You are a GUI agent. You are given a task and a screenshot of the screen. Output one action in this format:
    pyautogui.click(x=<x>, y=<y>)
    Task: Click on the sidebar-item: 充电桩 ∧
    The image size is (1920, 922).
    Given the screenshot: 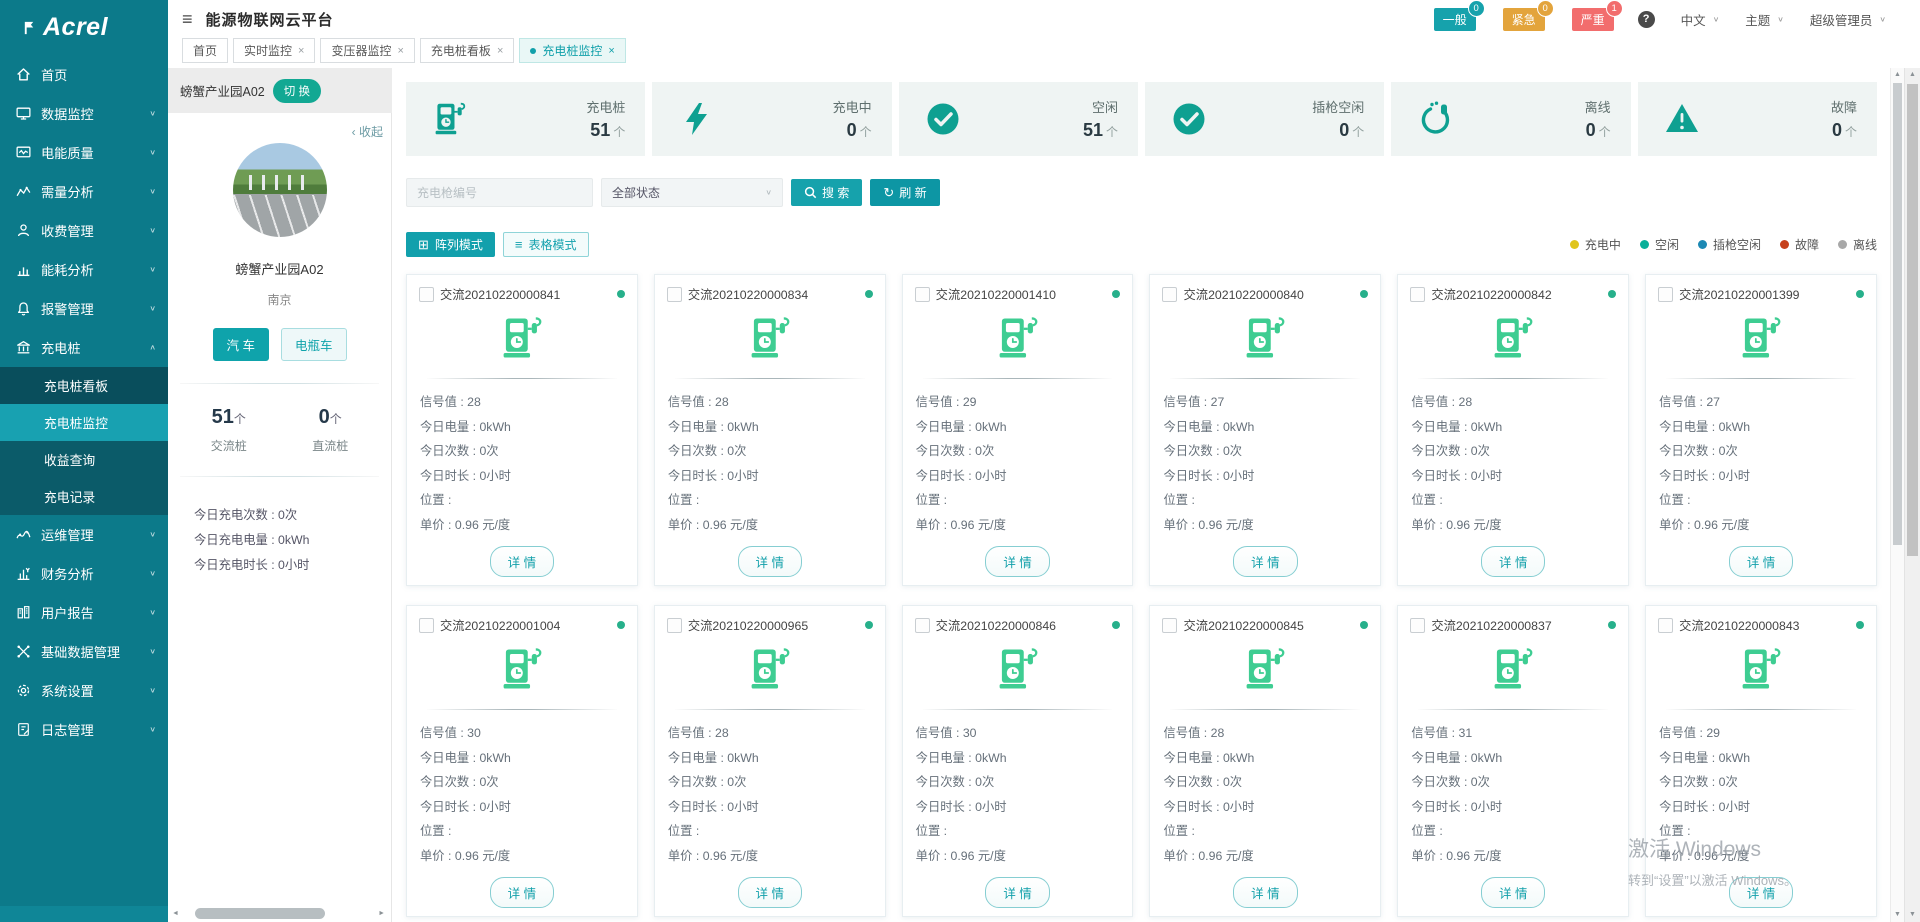 What is the action you would take?
    pyautogui.click(x=84, y=347)
    